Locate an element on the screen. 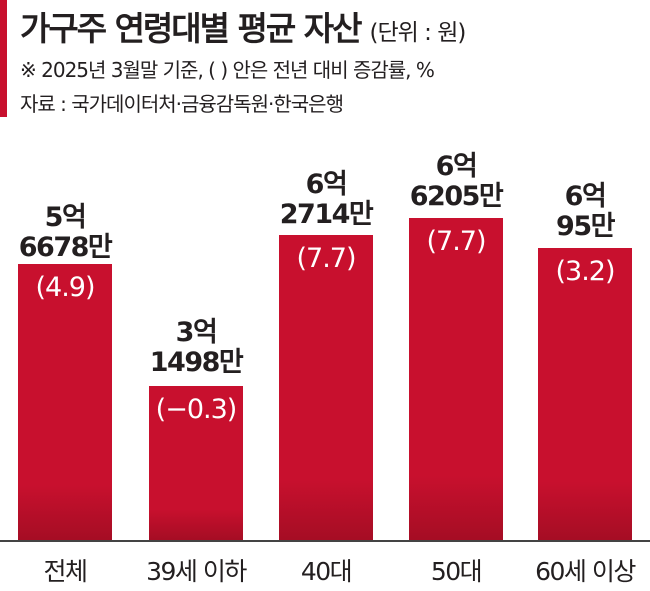 The width and height of the screenshot is (650, 591). x-axis-line is located at coordinates (325, 541).